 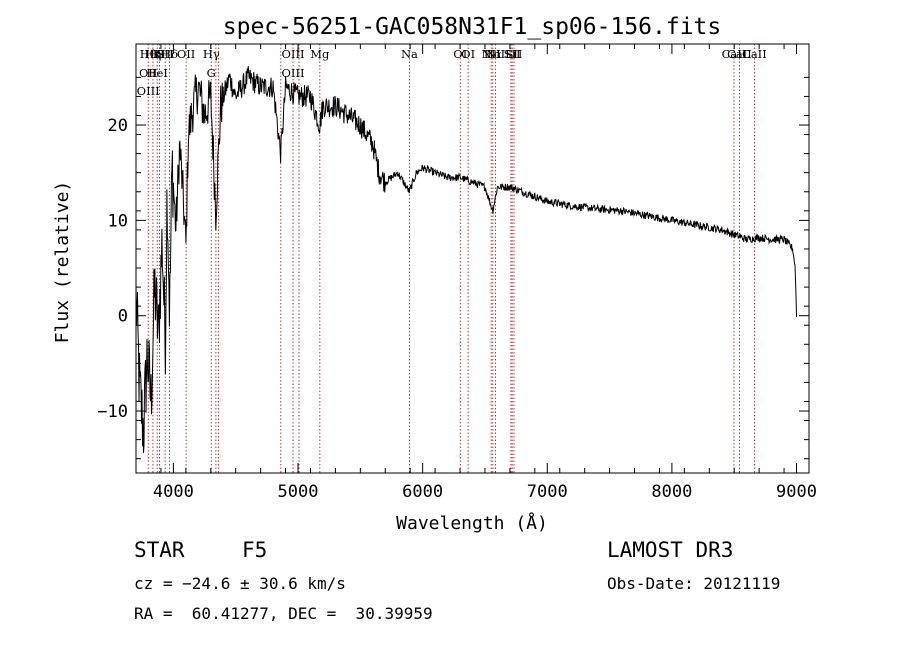 What do you see at coordinates (173, 492) in the screenshot?
I see `x-tick-label-0: 4000` at bounding box center [173, 492].